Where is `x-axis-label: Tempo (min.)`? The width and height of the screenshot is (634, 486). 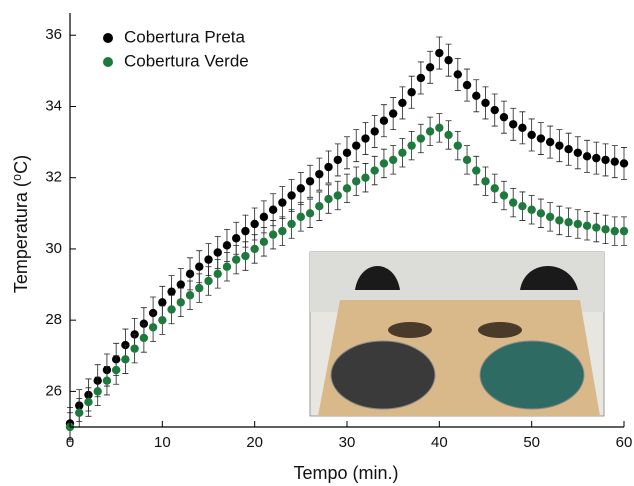 x-axis-label: Tempo (min.) is located at coordinates (345, 473).